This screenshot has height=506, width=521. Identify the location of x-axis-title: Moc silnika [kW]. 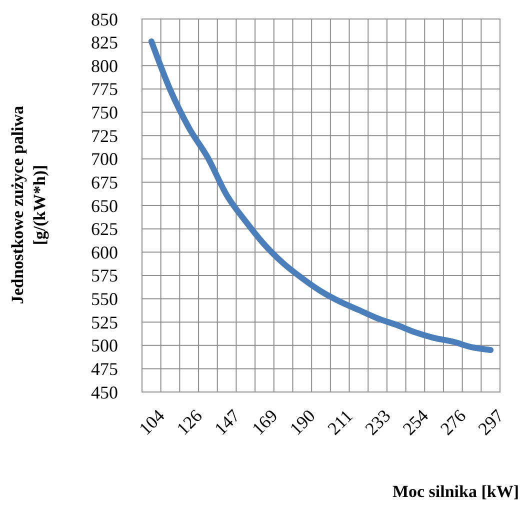
(455, 491).